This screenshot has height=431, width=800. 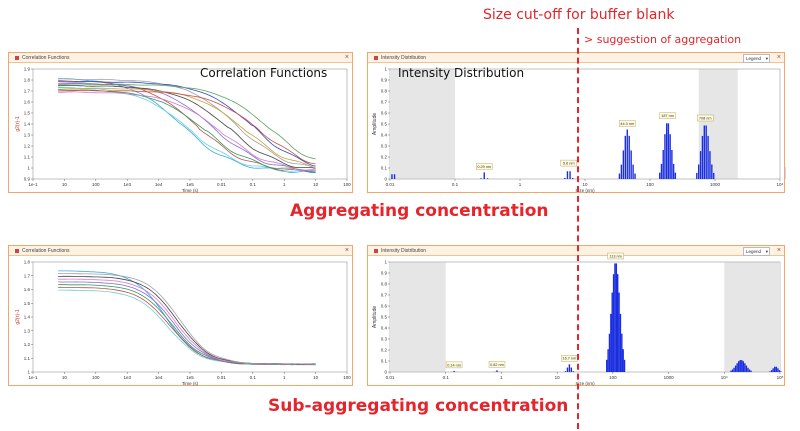 What do you see at coordinates (384, 350) in the screenshot?
I see `y-tick-label: 0.2` at bounding box center [384, 350].